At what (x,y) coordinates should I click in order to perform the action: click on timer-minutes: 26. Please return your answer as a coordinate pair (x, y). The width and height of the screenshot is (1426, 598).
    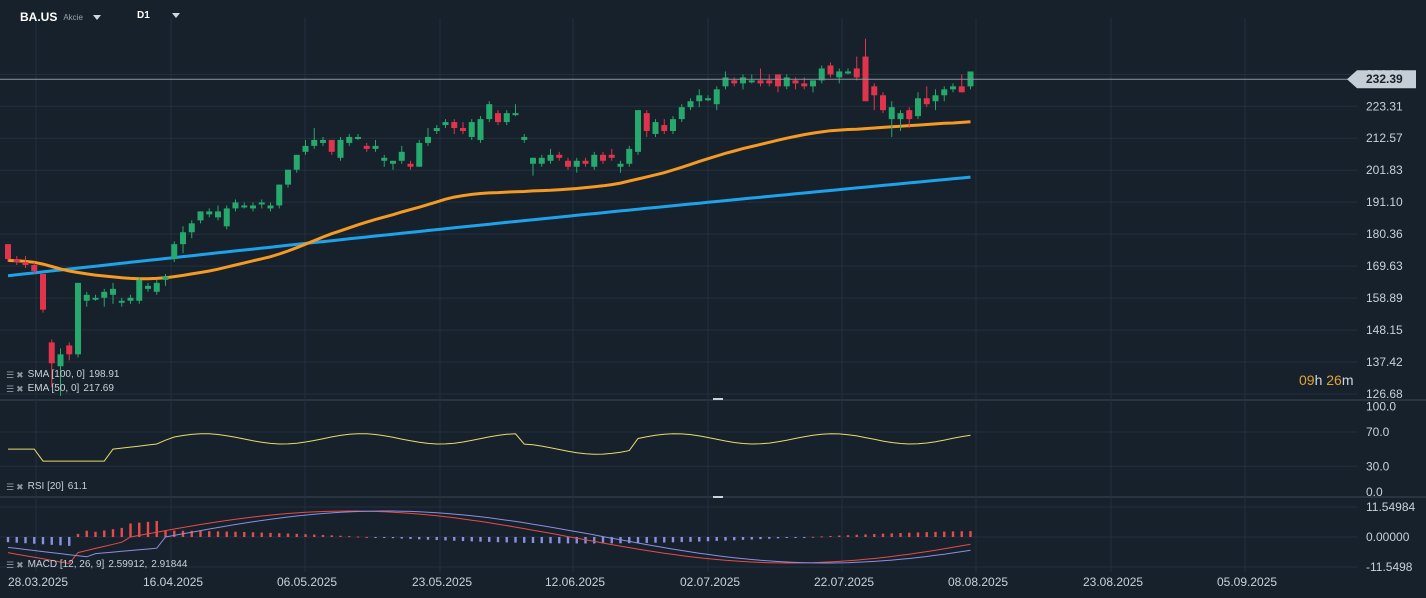
    Looking at the image, I should click on (1334, 380).